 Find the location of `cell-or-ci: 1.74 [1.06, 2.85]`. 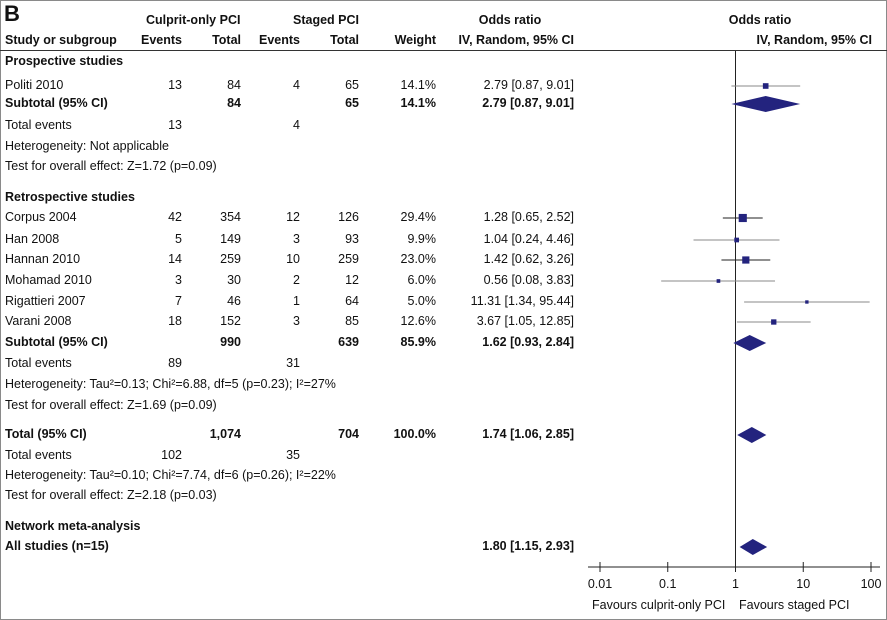

cell-or-ci: 1.74 [1.06, 2.85] is located at coordinates (528, 434).